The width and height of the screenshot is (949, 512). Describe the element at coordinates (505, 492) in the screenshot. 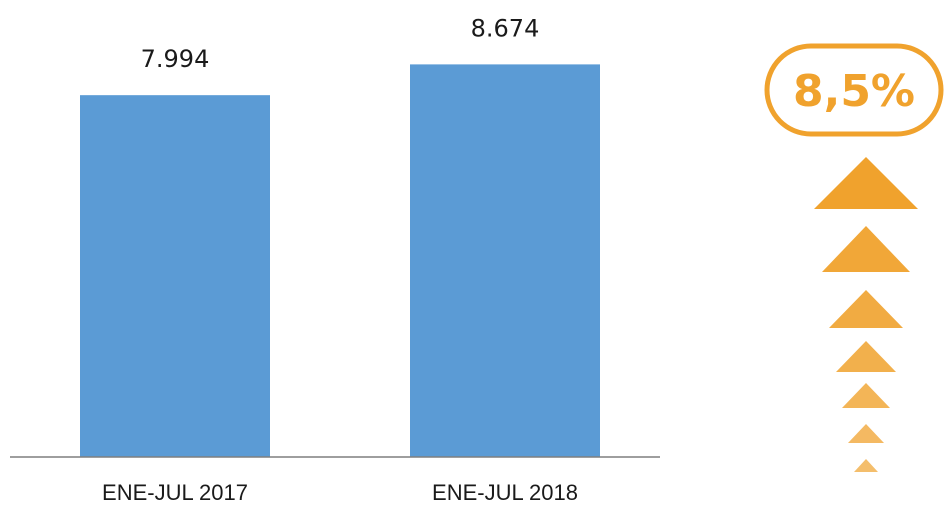

I see `category-label-2: ENE-JUL 2018` at that location.